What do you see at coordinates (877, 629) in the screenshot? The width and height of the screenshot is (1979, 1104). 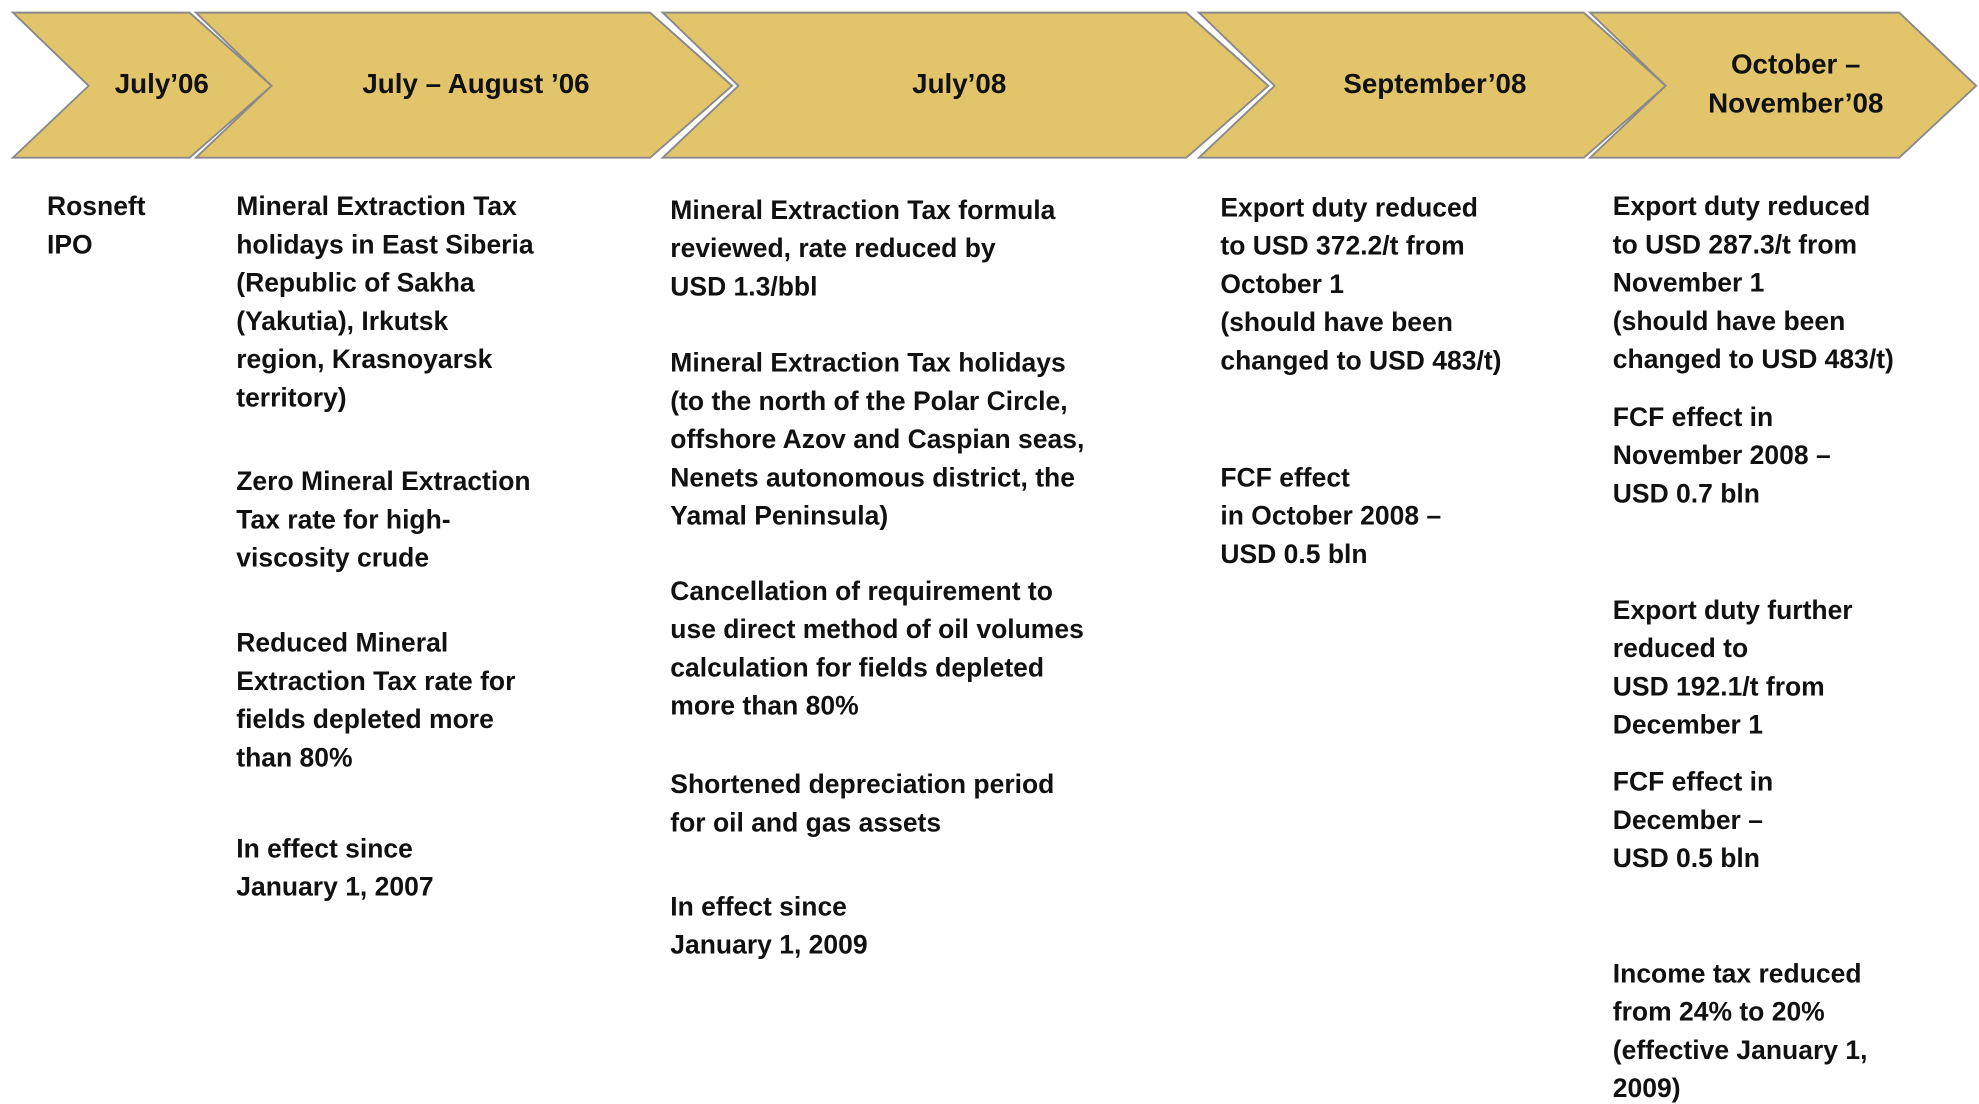 I see `item-text: use direct method of oil volumes` at bounding box center [877, 629].